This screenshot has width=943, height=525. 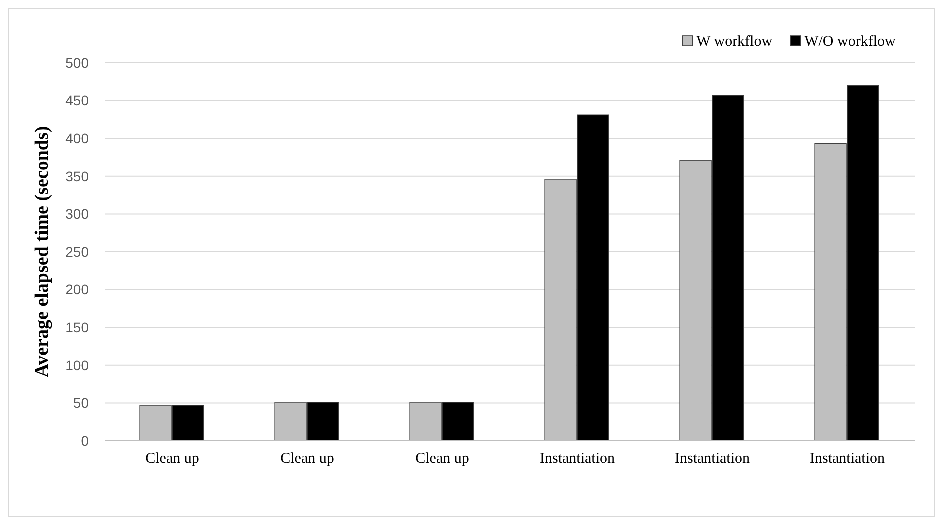 I want to click on y-tick-label: 150, so click(x=78, y=328).